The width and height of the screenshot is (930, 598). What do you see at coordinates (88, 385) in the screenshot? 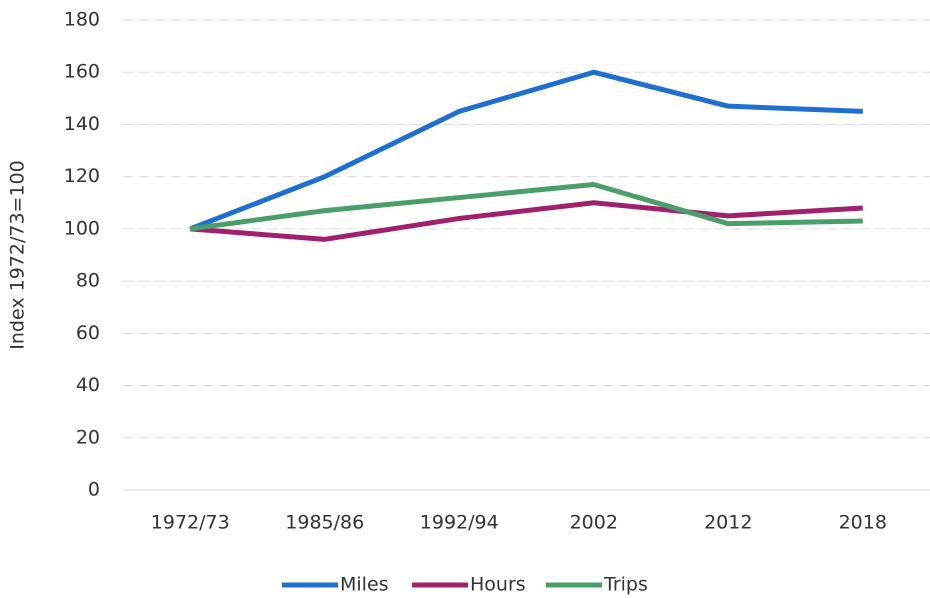
I see `y-tick-label: 40` at bounding box center [88, 385].